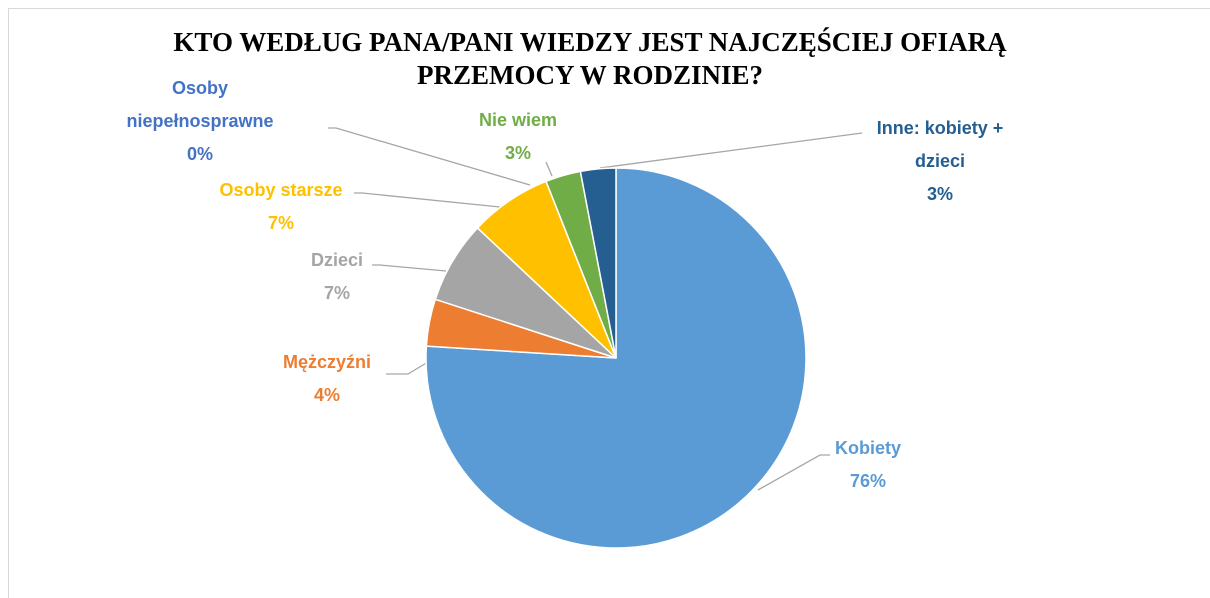 The width and height of the screenshot is (1210, 598). I want to click on data-label-category: Inne: kobiety + dzieci, so click(940, 144).